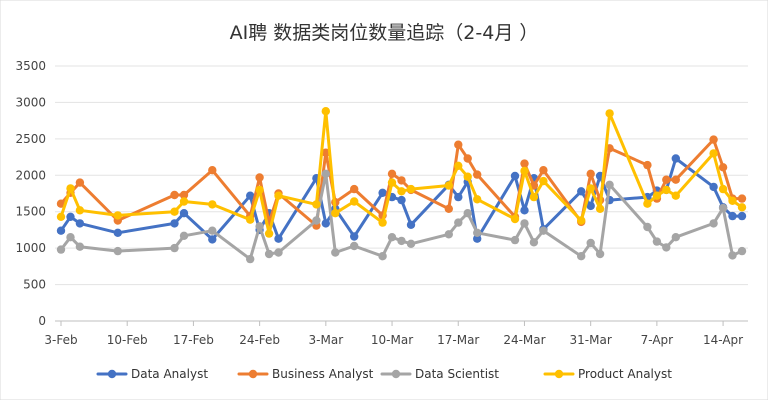 The image size is (768, 400). What do you see at coordinates (326, 340) in the screenshot?
I see `x-tick-label: 3-Mar` at bounding box center [326, 340].